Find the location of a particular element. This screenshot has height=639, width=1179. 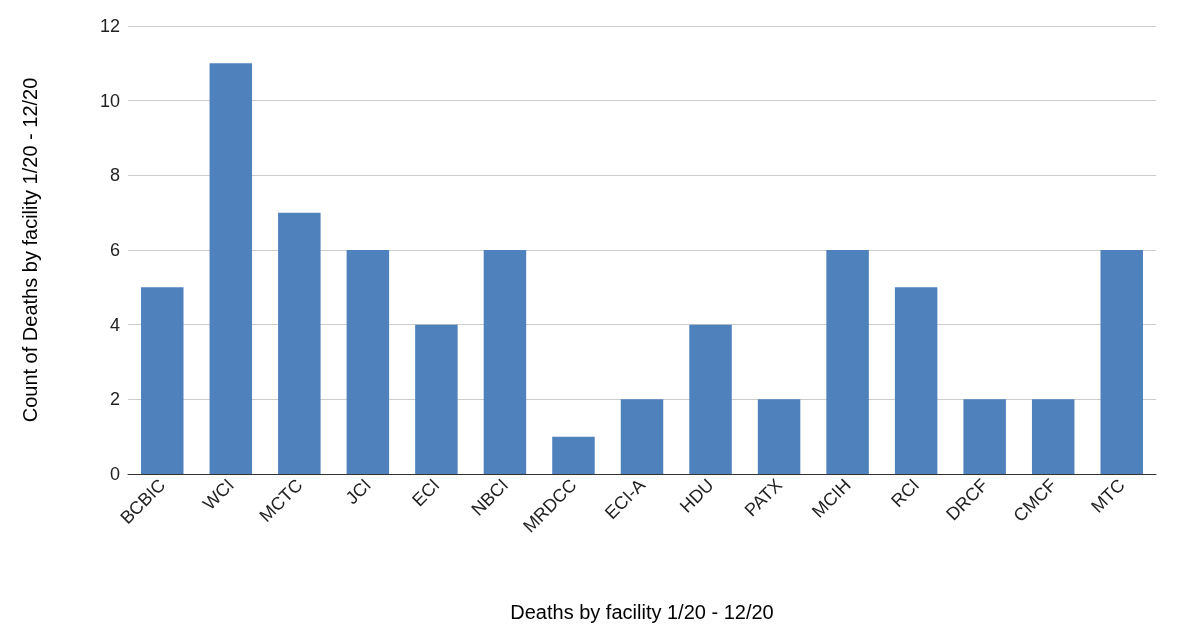

x-tick-label: RCI is located at coordinates (905, 492).